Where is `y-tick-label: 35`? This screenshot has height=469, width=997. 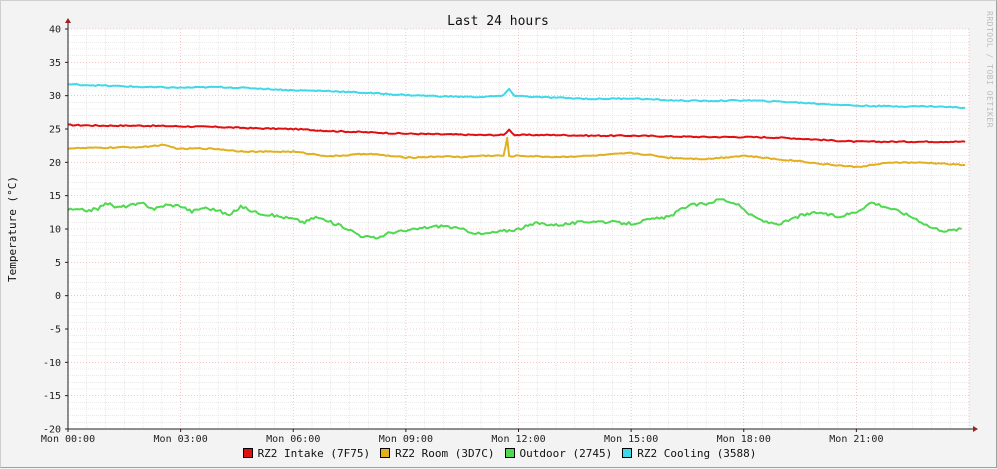
y-tick-label: 35 is located at coordinates (55, 63).